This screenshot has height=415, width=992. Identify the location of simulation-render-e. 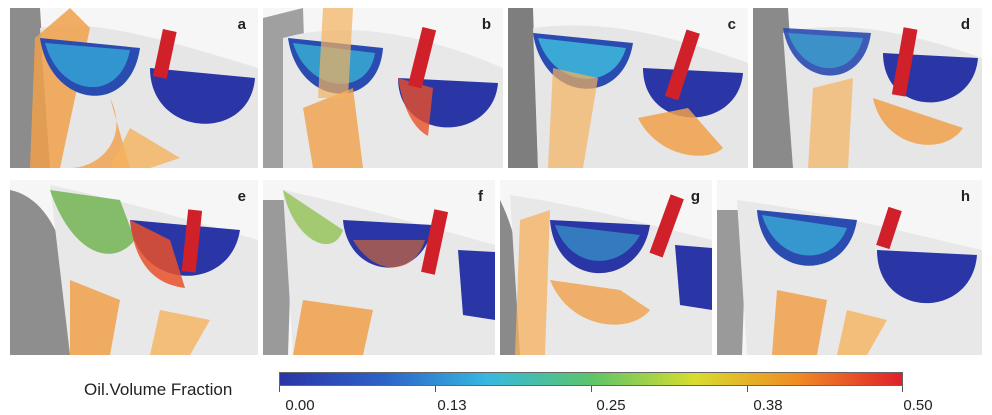
(134, 267).